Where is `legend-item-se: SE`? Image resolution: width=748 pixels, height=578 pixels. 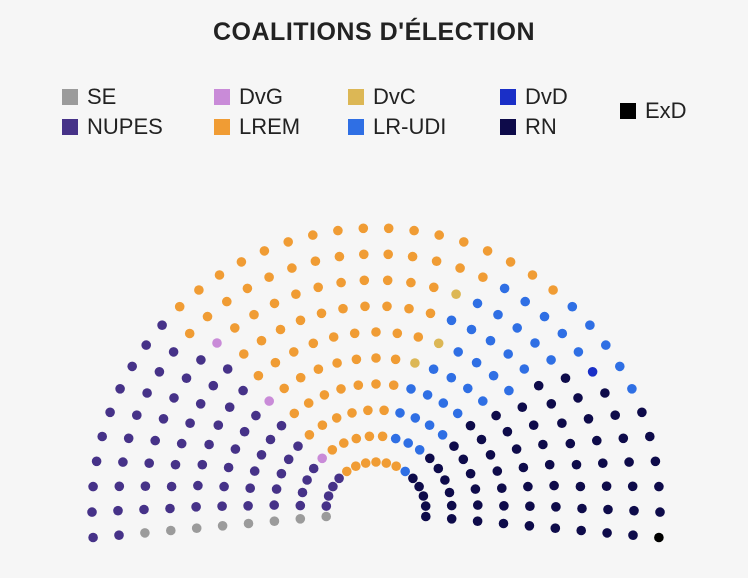 legend-item-se: SE is located at coordinates (89, 97).